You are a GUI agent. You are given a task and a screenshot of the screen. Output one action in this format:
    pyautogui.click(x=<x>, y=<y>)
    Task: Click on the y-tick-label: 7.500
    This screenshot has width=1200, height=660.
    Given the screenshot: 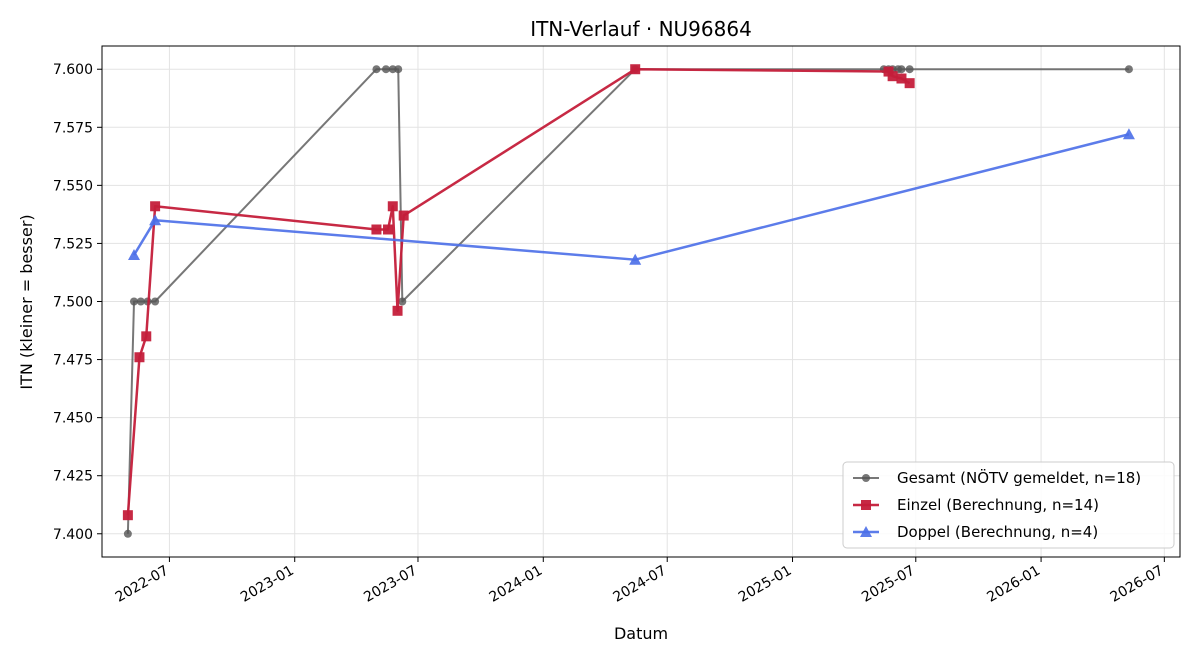 What is the action you would take?
    pyautogui.click(x=73, y=303)
    